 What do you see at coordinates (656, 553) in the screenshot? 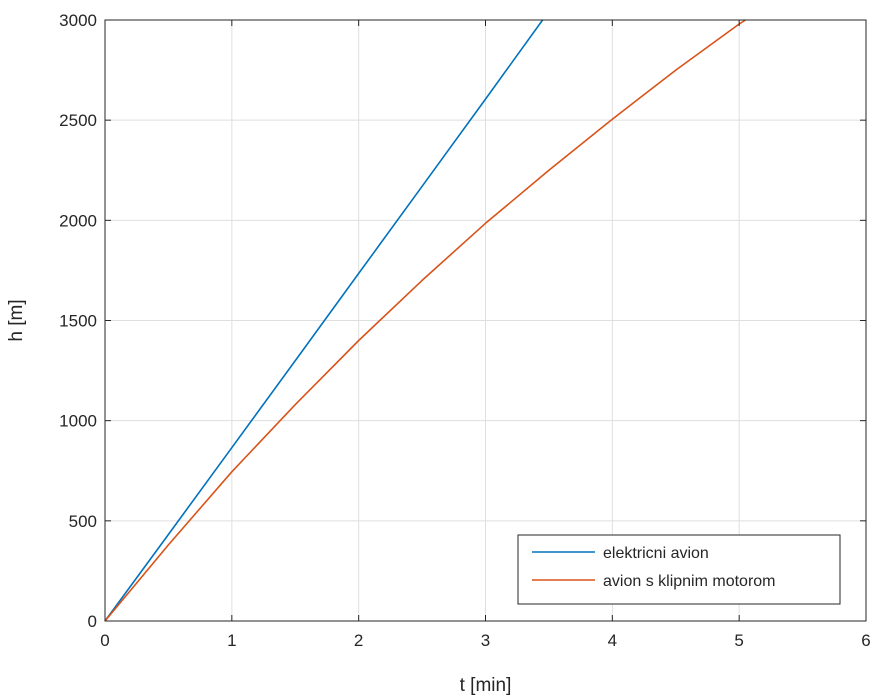
I see `legend-label-1: elektricni avion` at bounding box center [656, 553].